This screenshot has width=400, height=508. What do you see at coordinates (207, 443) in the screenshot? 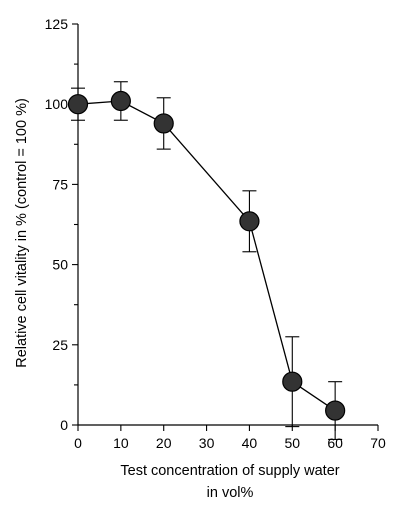
I see `x-tick-label-30: 30` at bounding box center [207, 443].